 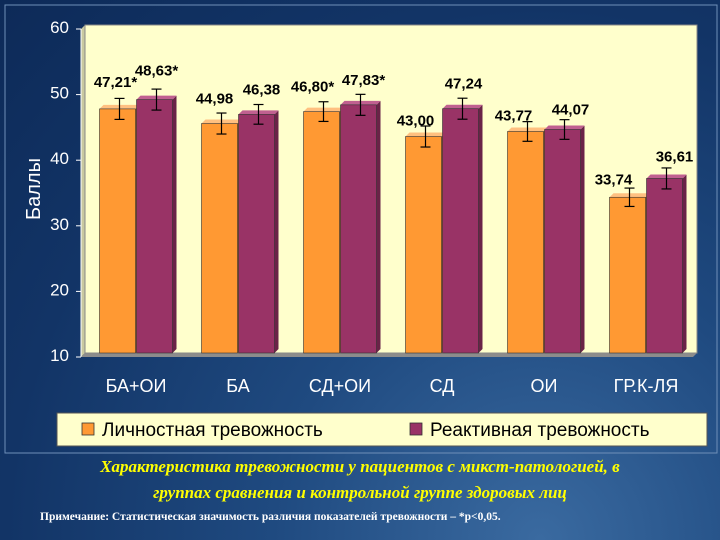 What do you see at coordinates (59, 224) in the screenshot?
I see `y-tick-label: 30` at bounding box center [59, 224].